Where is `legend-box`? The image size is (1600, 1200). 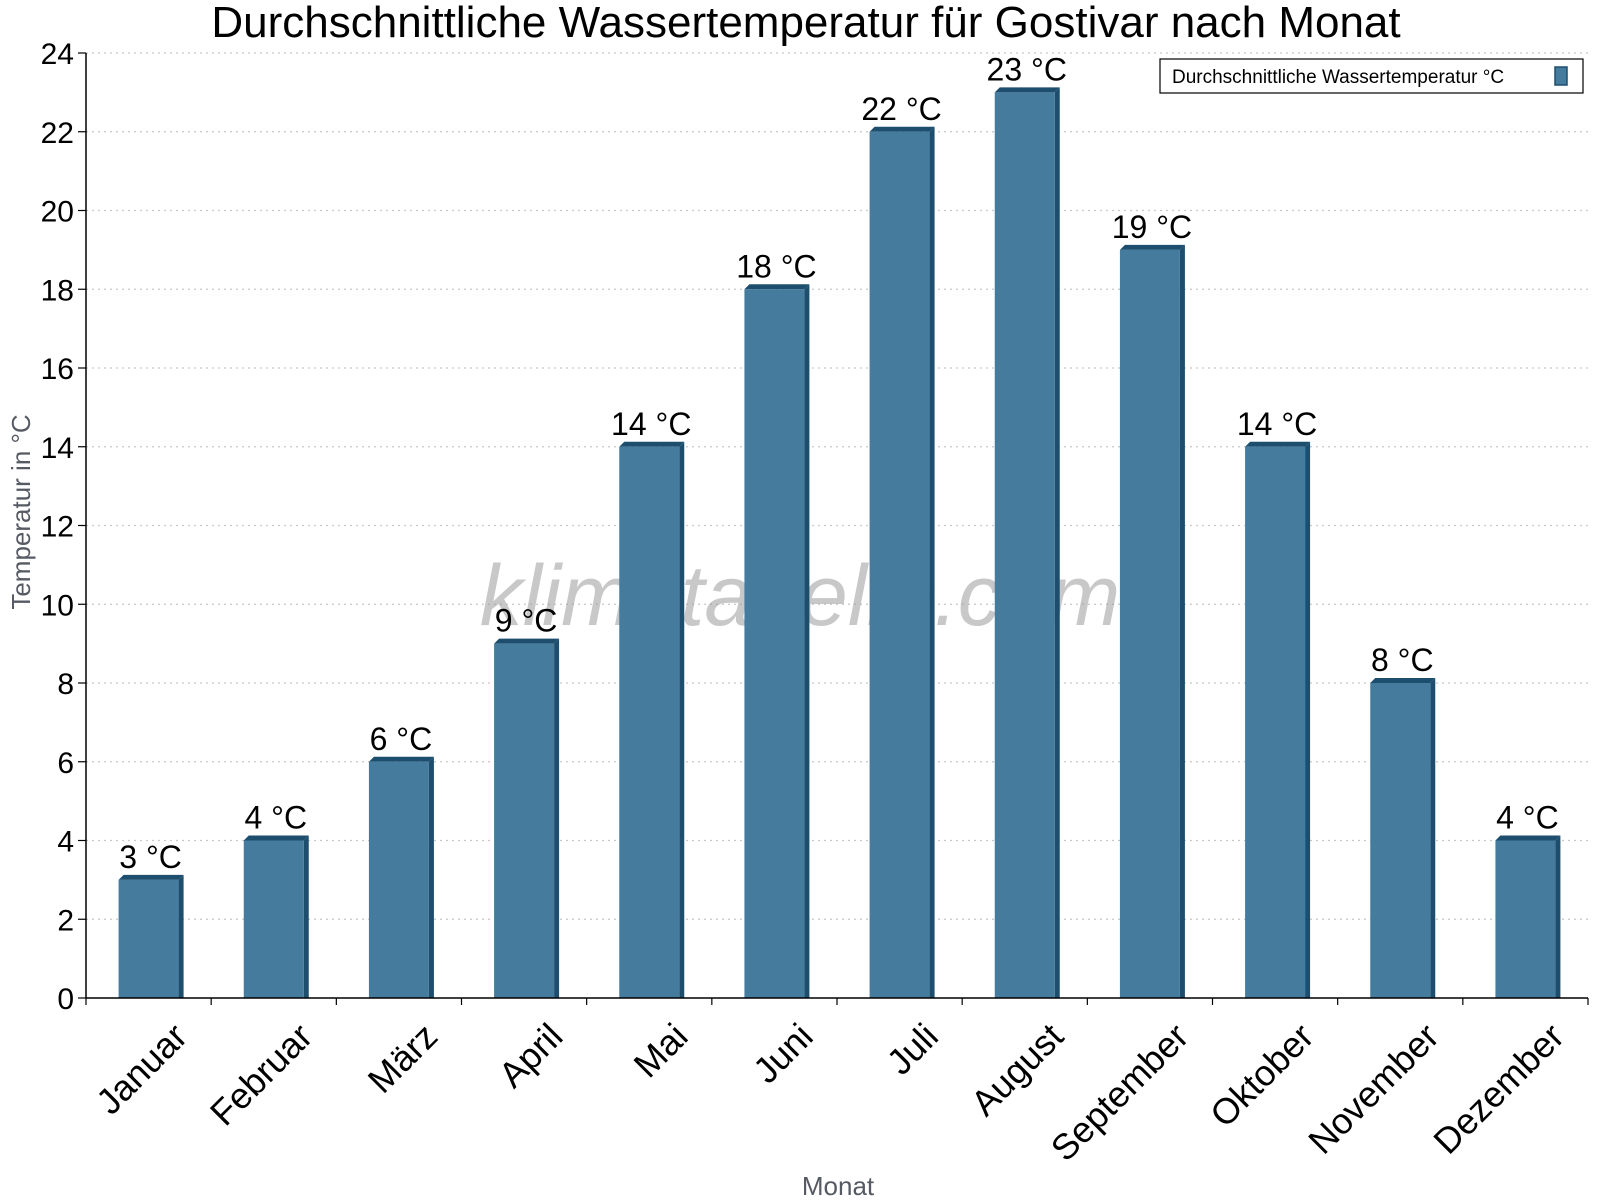
legend-box is located at coordinates (1371, 76).